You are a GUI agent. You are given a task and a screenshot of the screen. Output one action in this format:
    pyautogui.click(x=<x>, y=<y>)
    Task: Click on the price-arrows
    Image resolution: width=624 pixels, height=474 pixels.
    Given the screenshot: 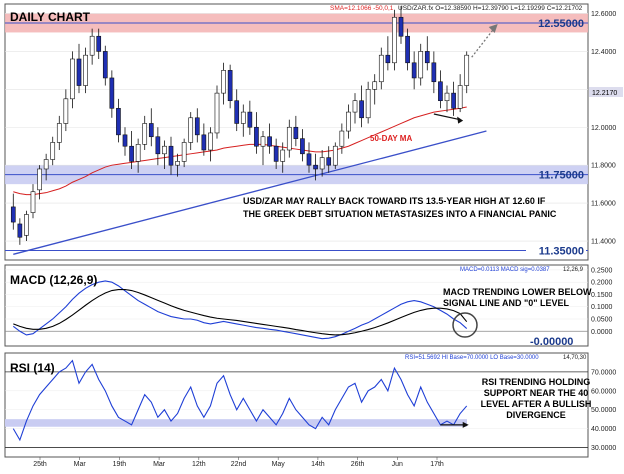 What is the action you would take?
    pyautogui.click(x=465, y=73)
    